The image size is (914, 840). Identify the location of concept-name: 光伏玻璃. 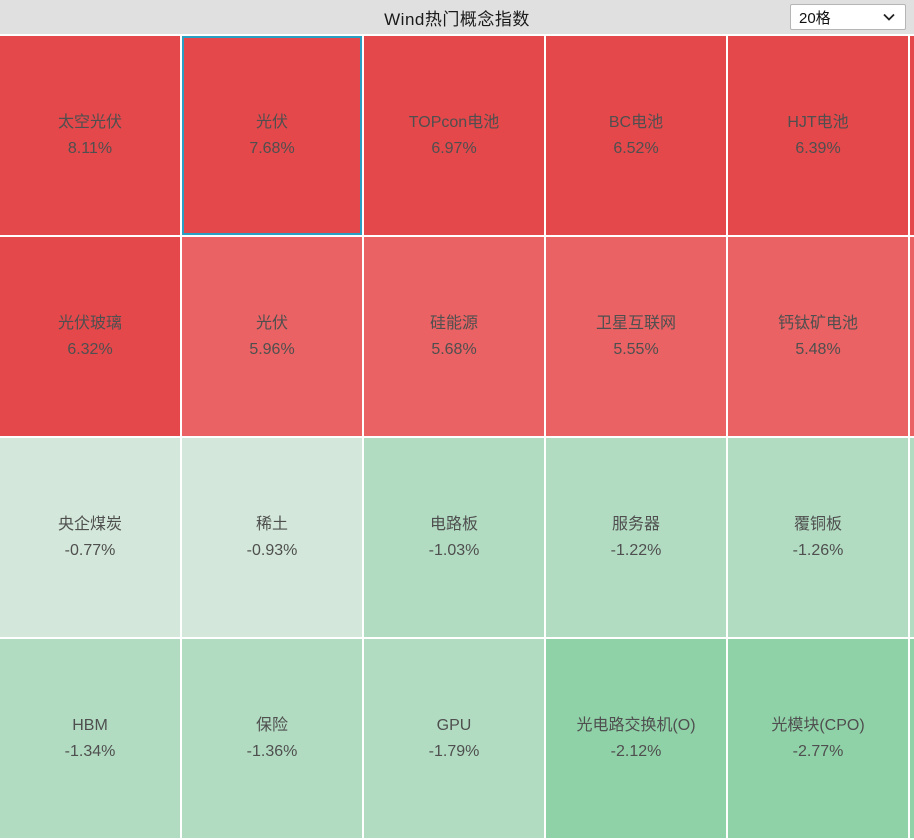
(89, 323).